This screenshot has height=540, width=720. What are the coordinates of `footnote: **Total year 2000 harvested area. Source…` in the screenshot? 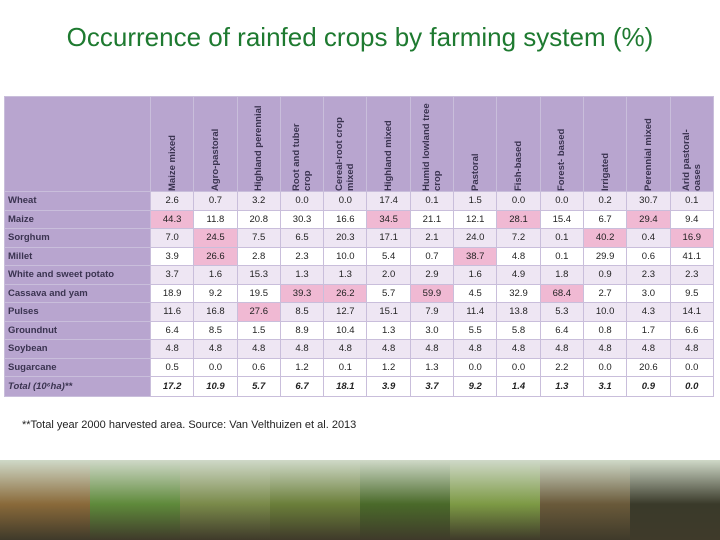 It's located at (189, 425).